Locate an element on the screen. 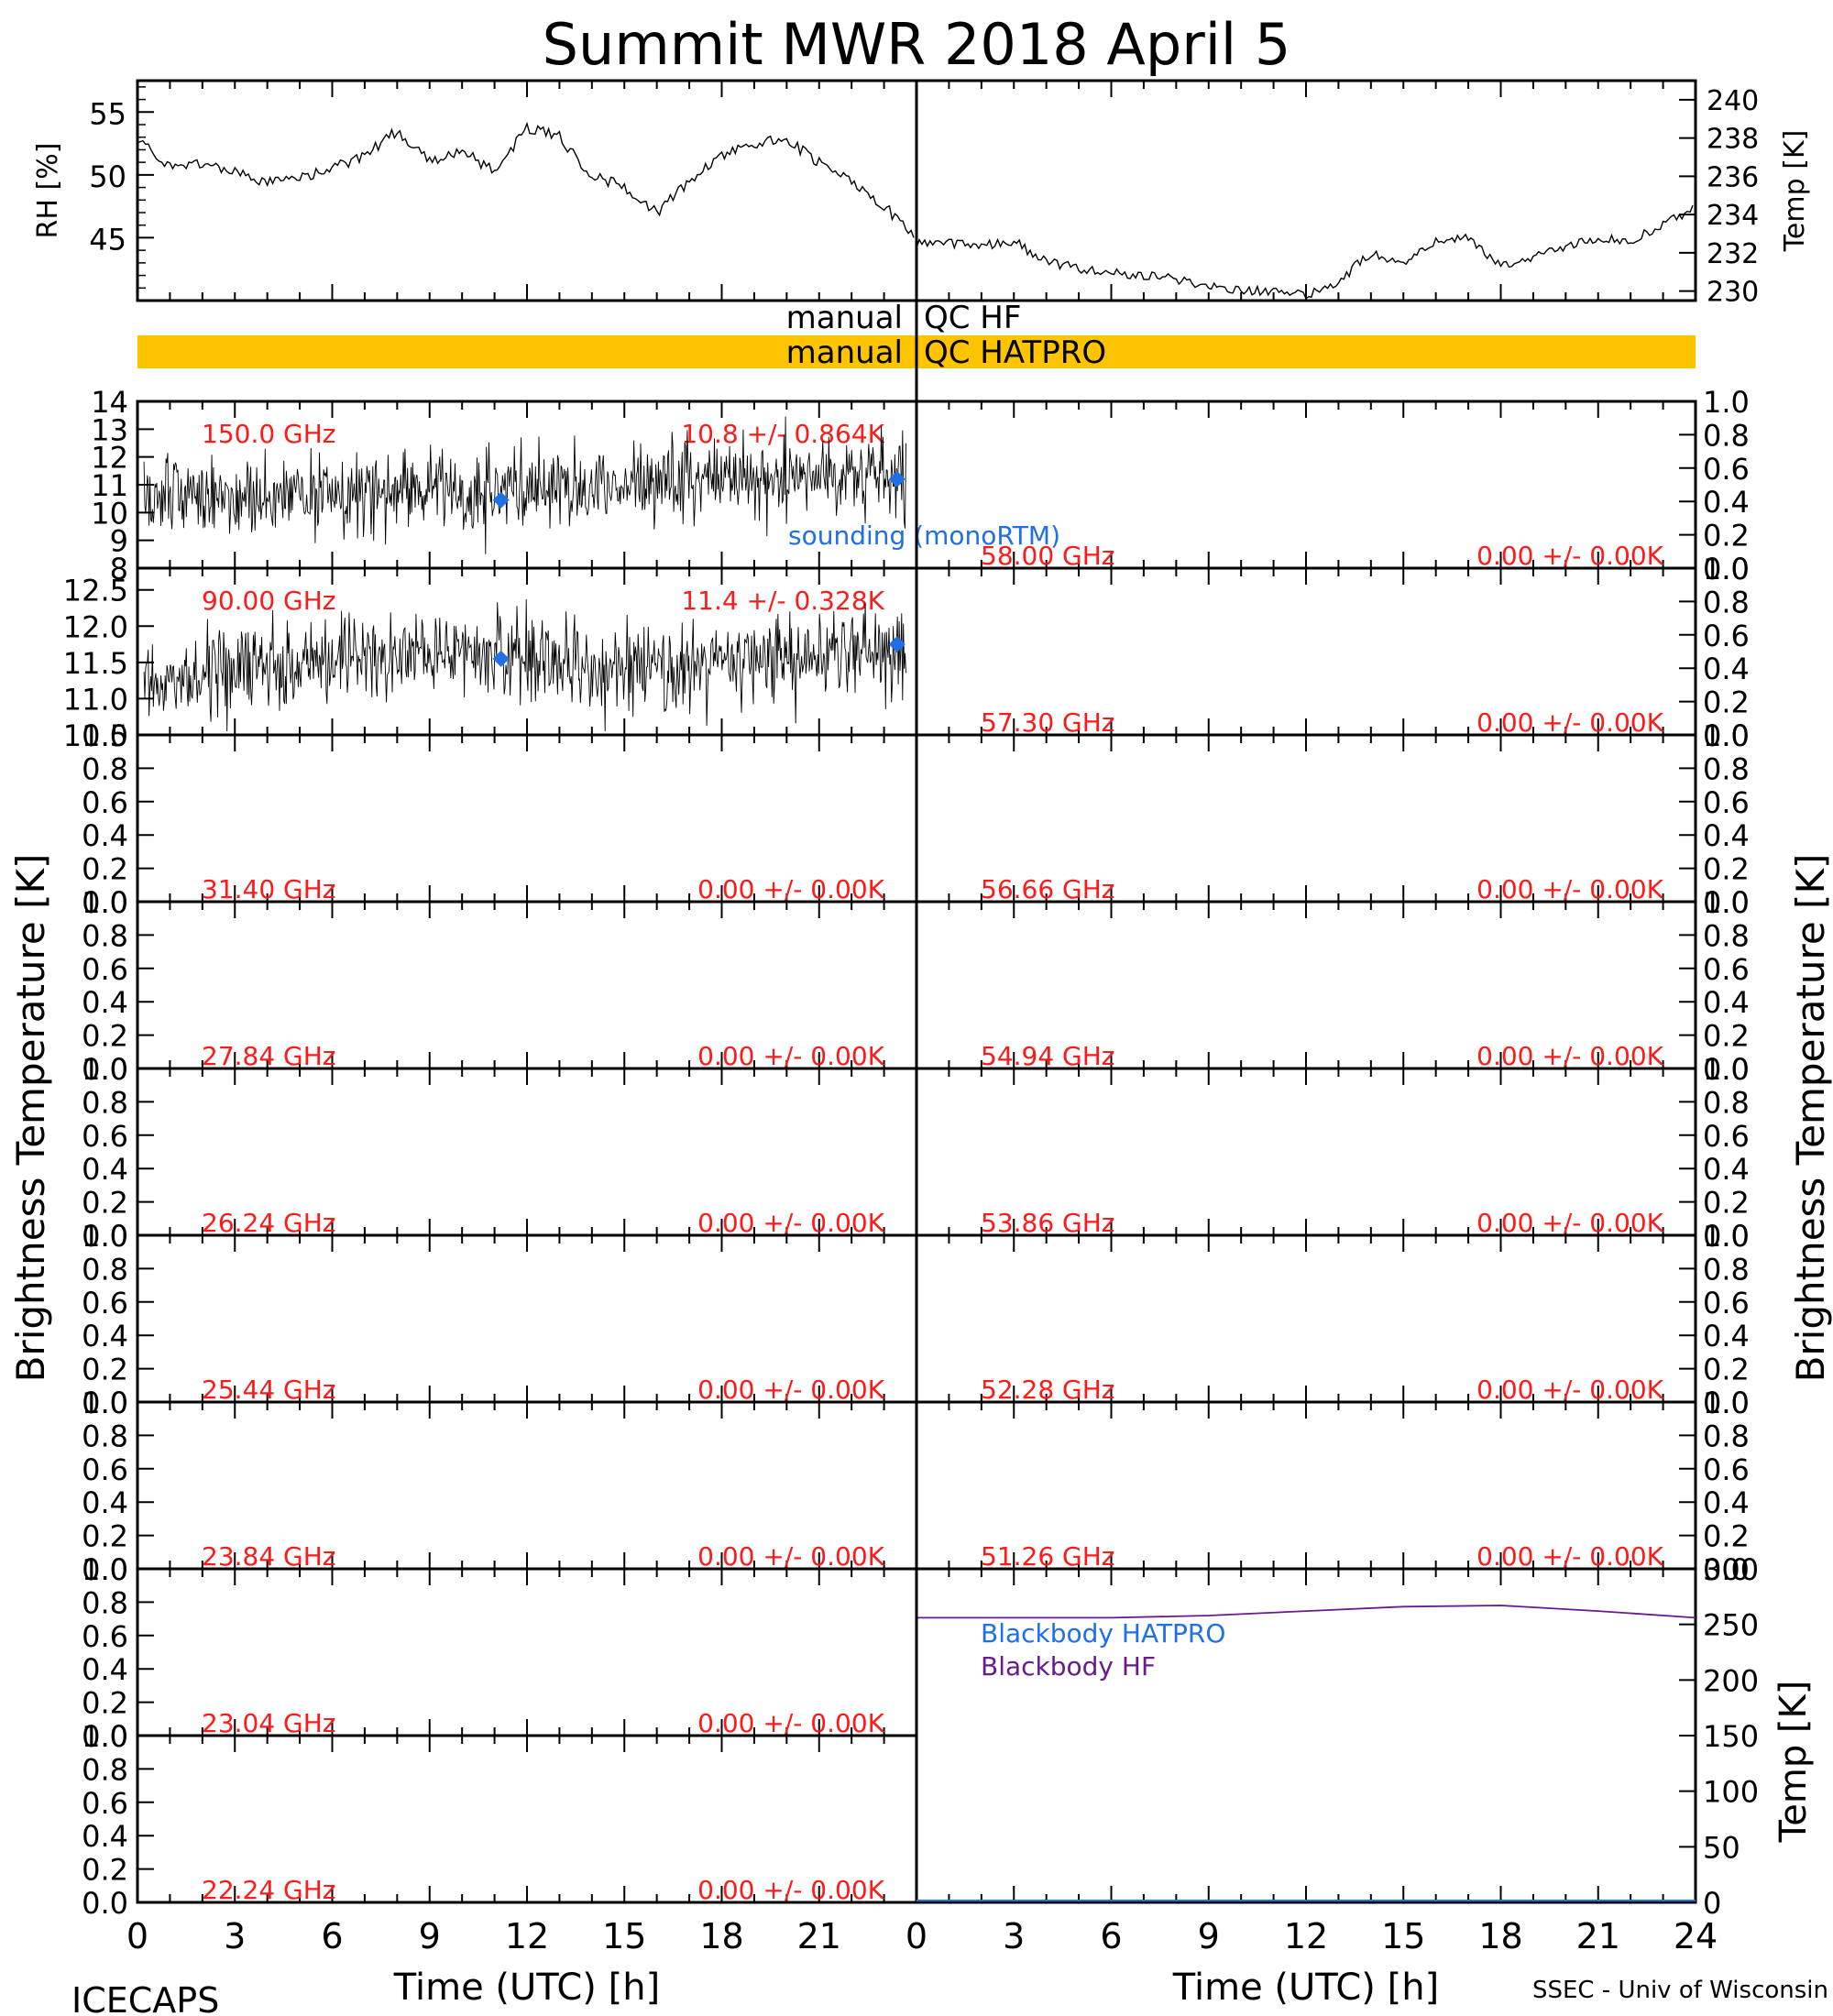  channel-frequency: 56.66 GHz is located at coordinates (1048, 889).